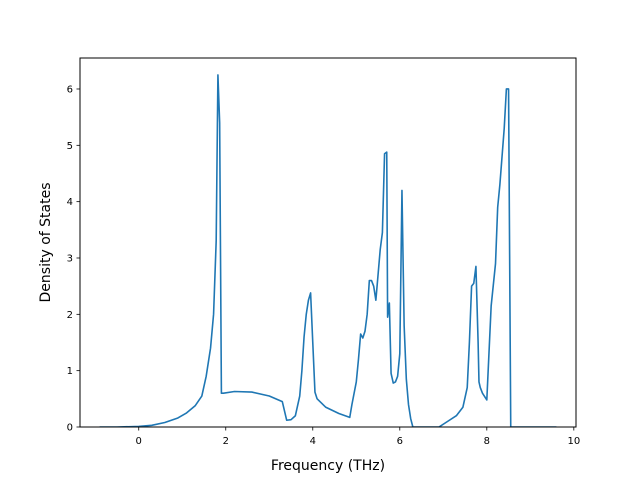 The width and height of the screenshot is (640, 480). What do you see at coordinates (70, 428) in the screenshot?
I see `y-tick-label: 0` at bounding box center [70, 428].